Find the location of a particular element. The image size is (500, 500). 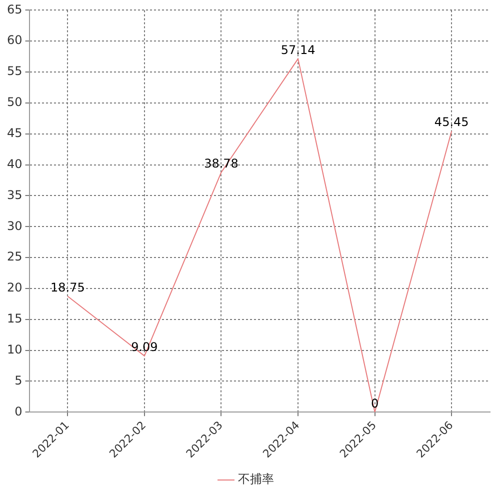

y-tick-label: 50 is located at coordinates (14, 102).